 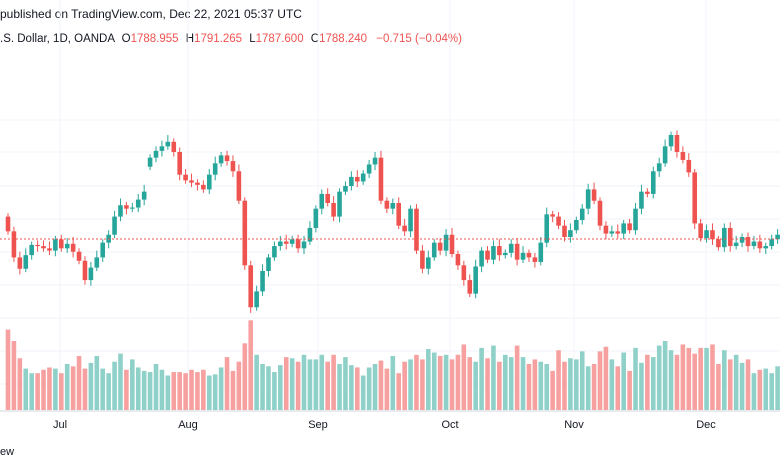 What do you see at coordinates (449, 425) in the screenshot?
I see `x-tick-label: Oct` at bounding box center [449, 425].